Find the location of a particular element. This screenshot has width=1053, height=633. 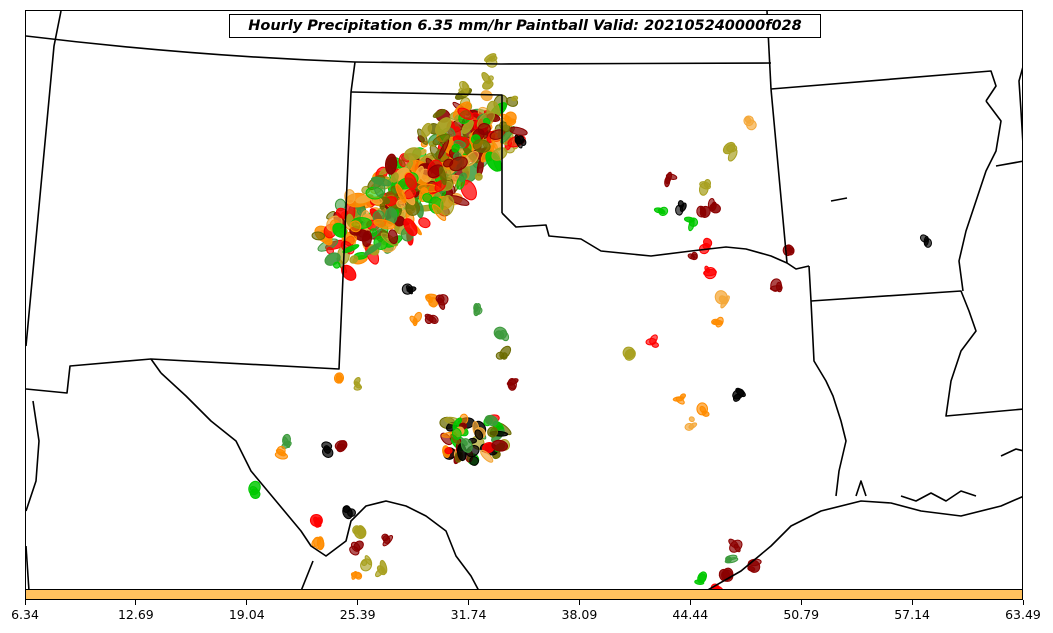

border-inlet is located at coordinates (861, 488).